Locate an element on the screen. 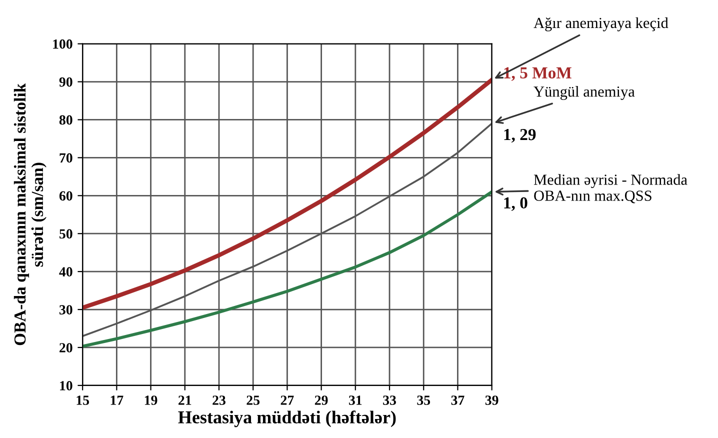 This screenshot has height=438, width=718. x-tick-label: 27 is located at coordinates (287, 400).